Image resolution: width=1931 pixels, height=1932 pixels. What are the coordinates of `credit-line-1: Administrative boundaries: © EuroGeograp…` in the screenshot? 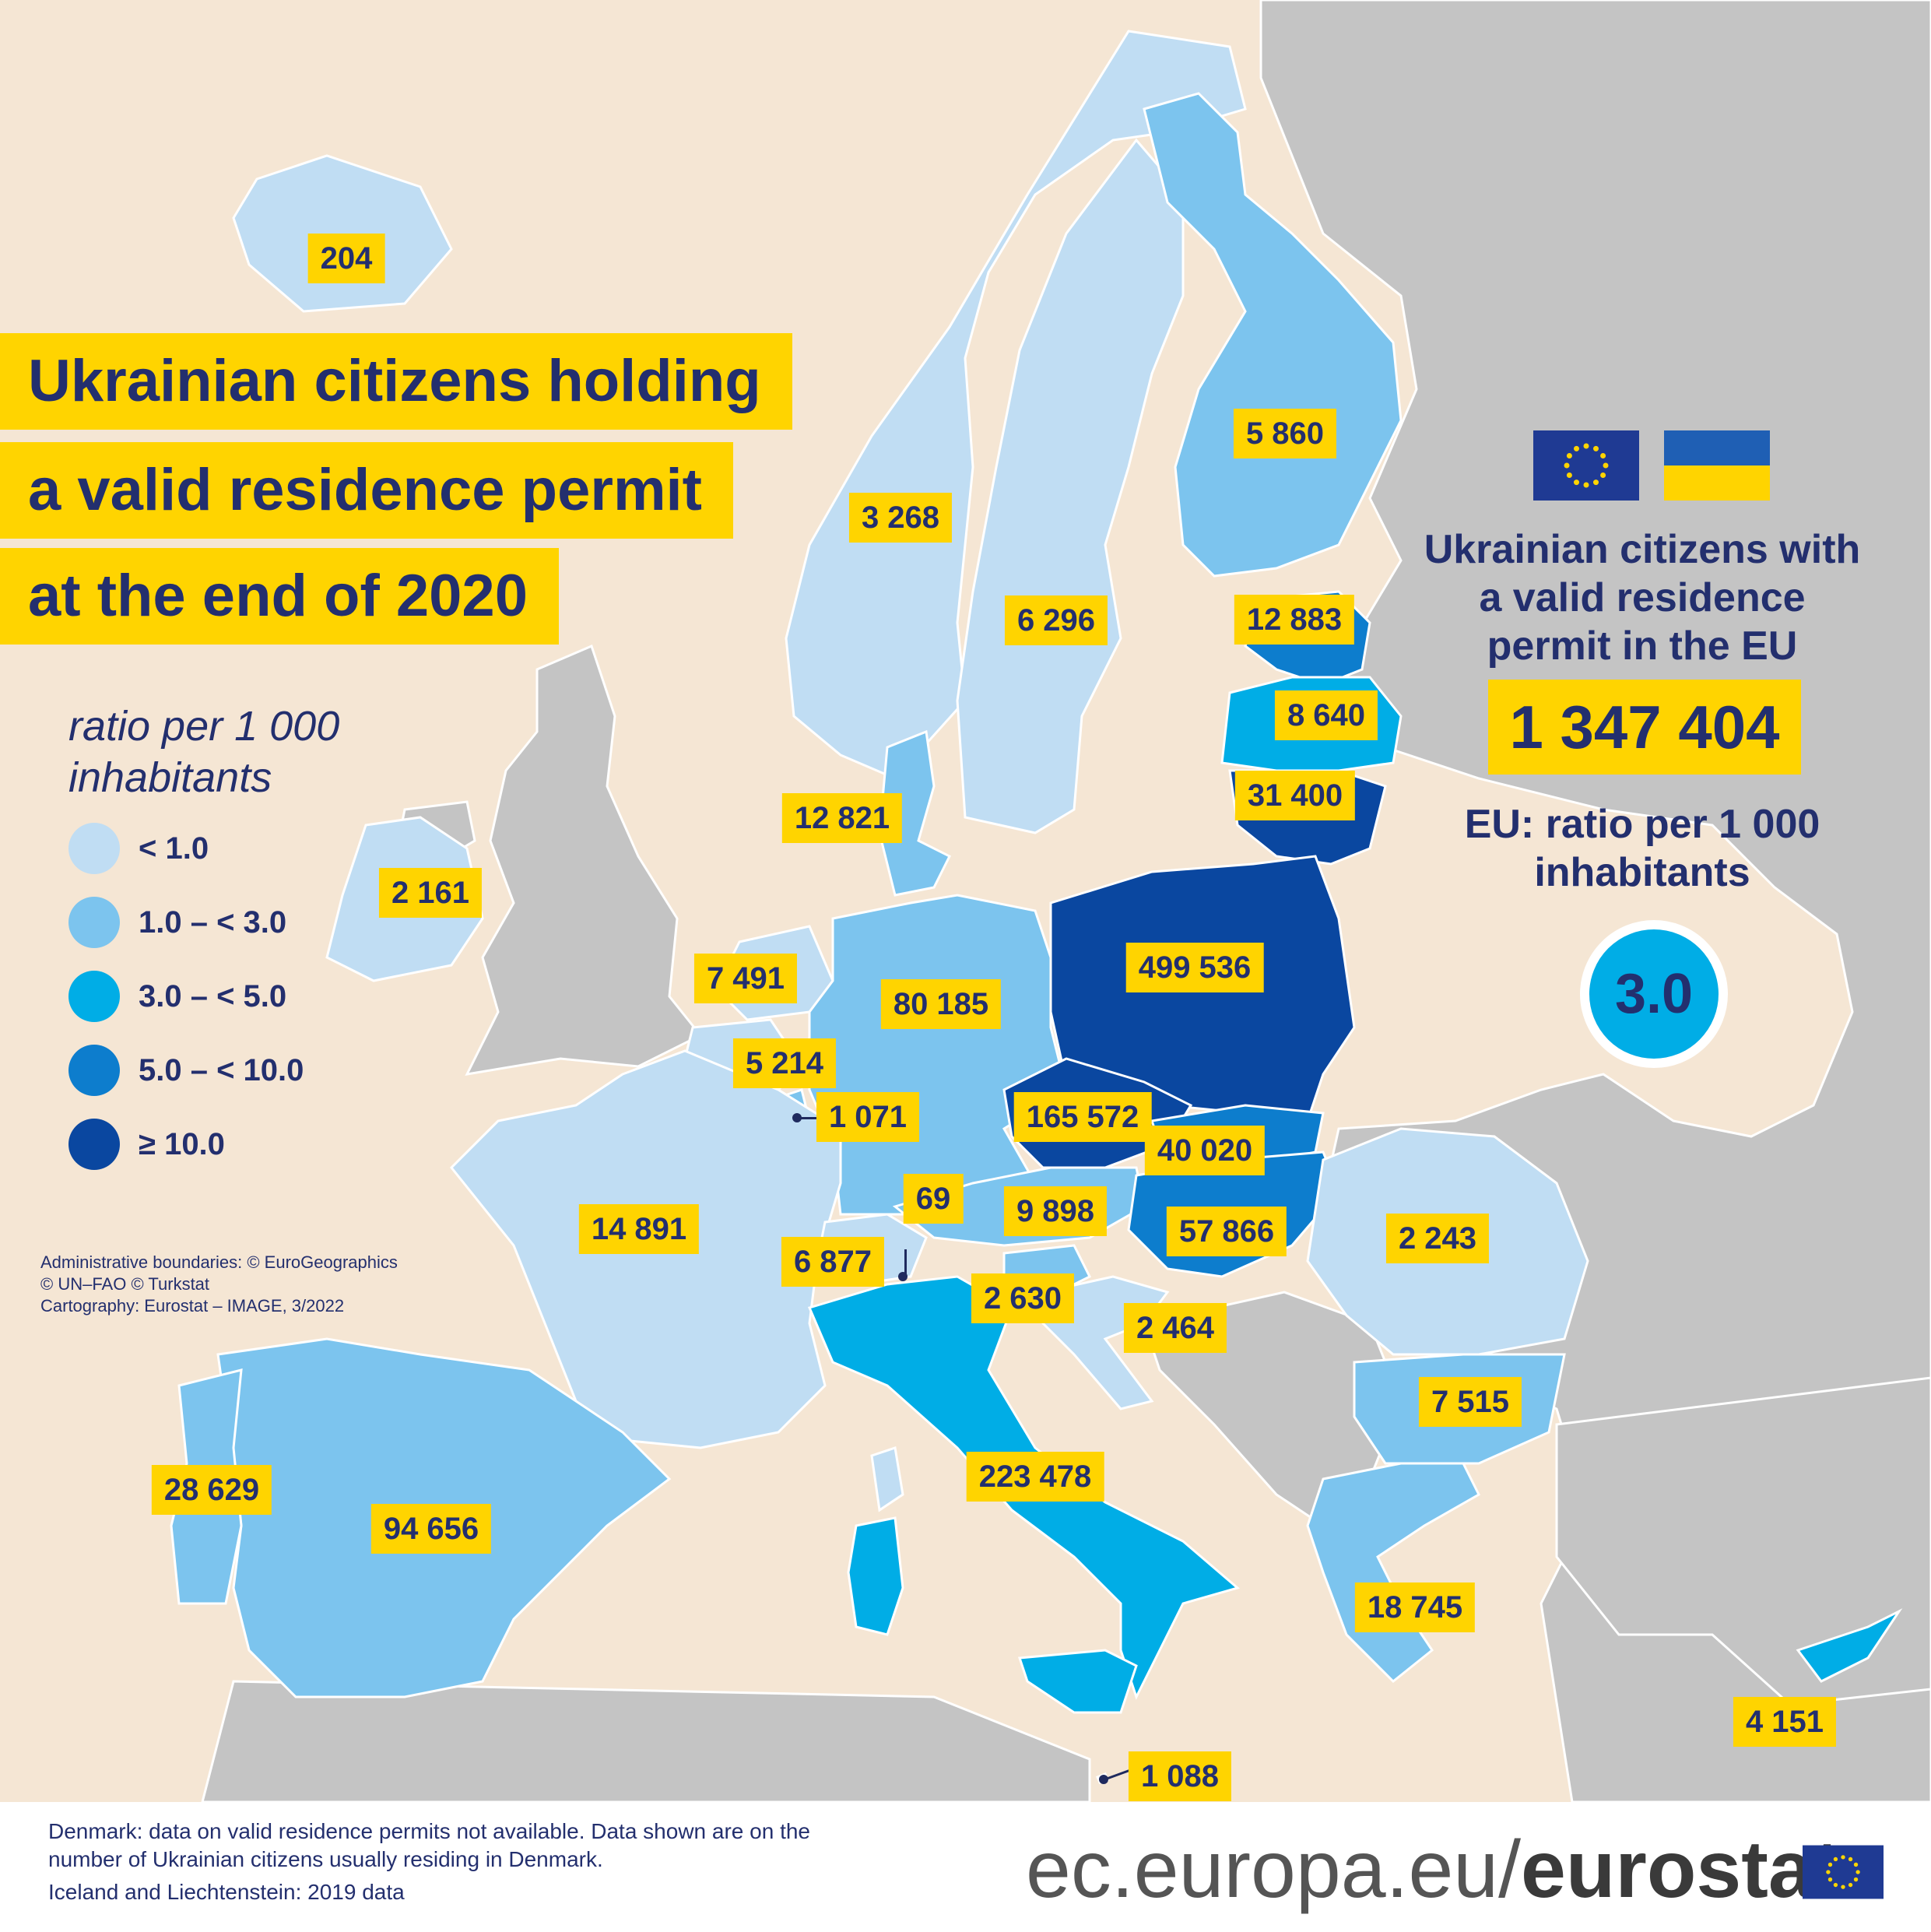 It's located at (219, 1262).